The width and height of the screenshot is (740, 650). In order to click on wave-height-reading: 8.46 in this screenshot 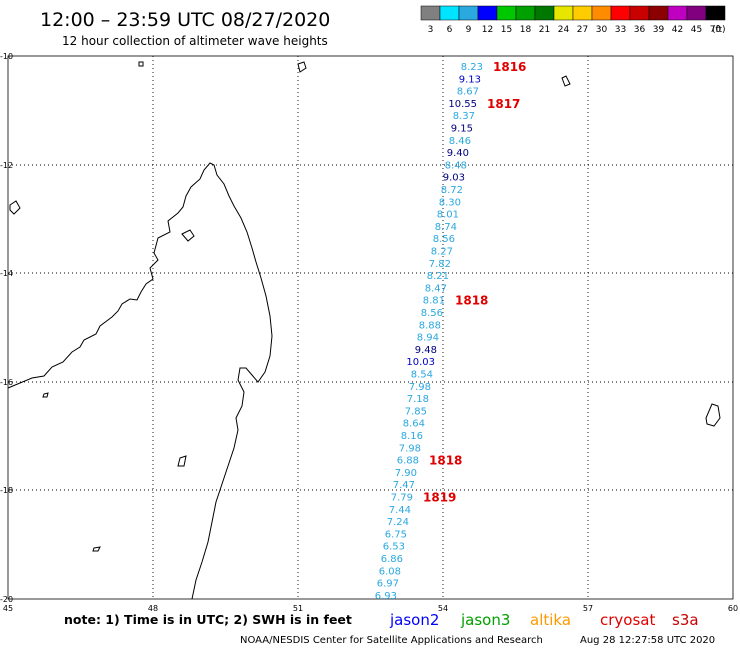, I will do `click(460, 141)`.